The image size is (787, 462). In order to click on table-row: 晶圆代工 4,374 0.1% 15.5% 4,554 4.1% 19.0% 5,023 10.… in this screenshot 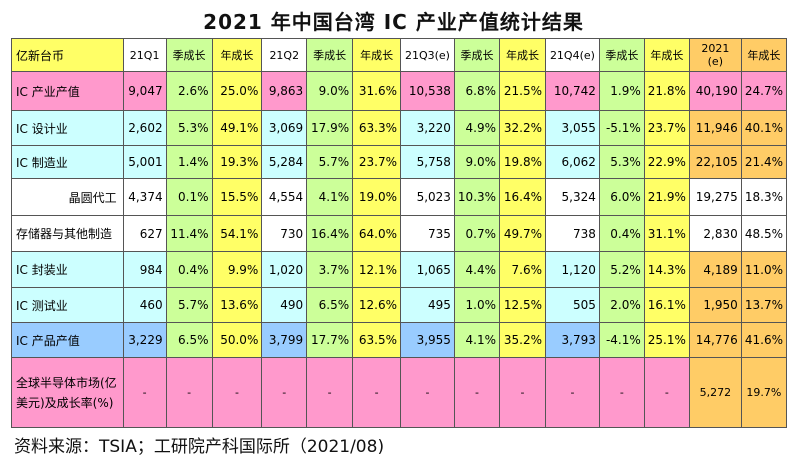, I will do `click(399, 197)`.